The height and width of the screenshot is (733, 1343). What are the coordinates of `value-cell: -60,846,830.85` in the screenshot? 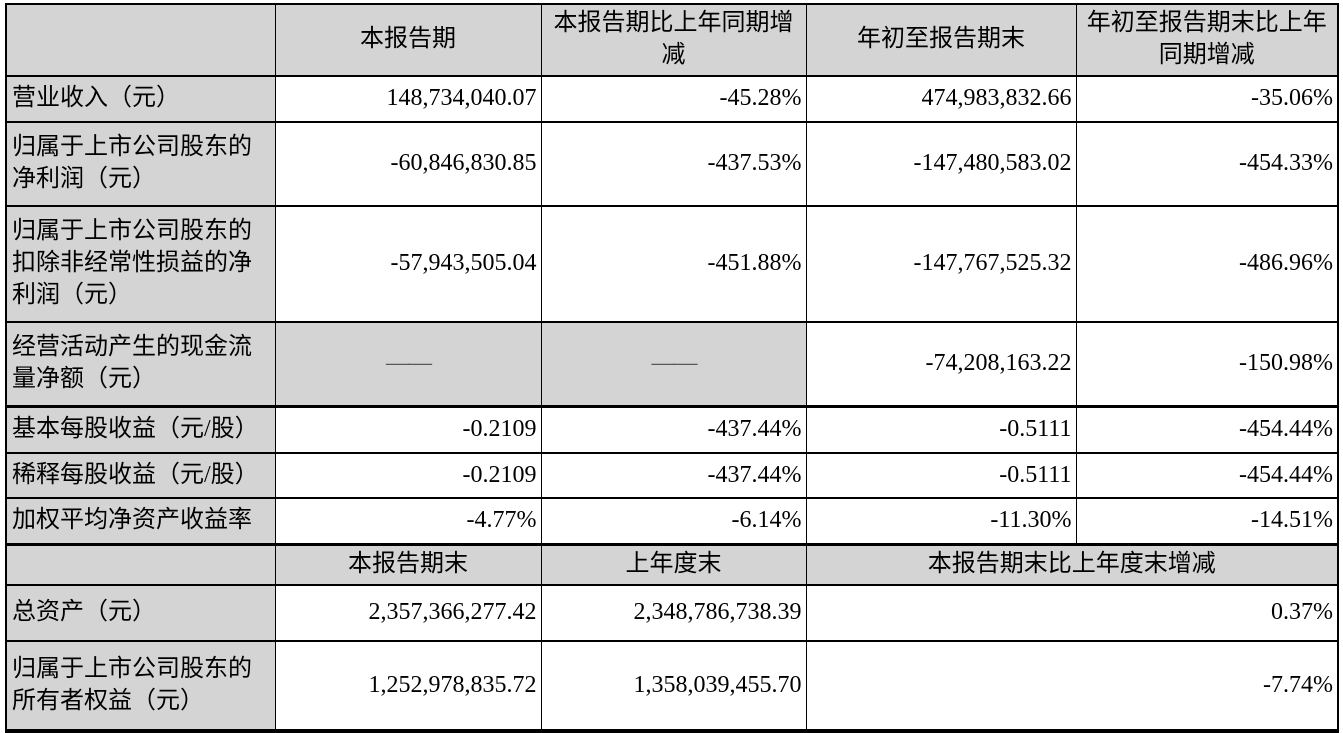 It's located at (408, 164).